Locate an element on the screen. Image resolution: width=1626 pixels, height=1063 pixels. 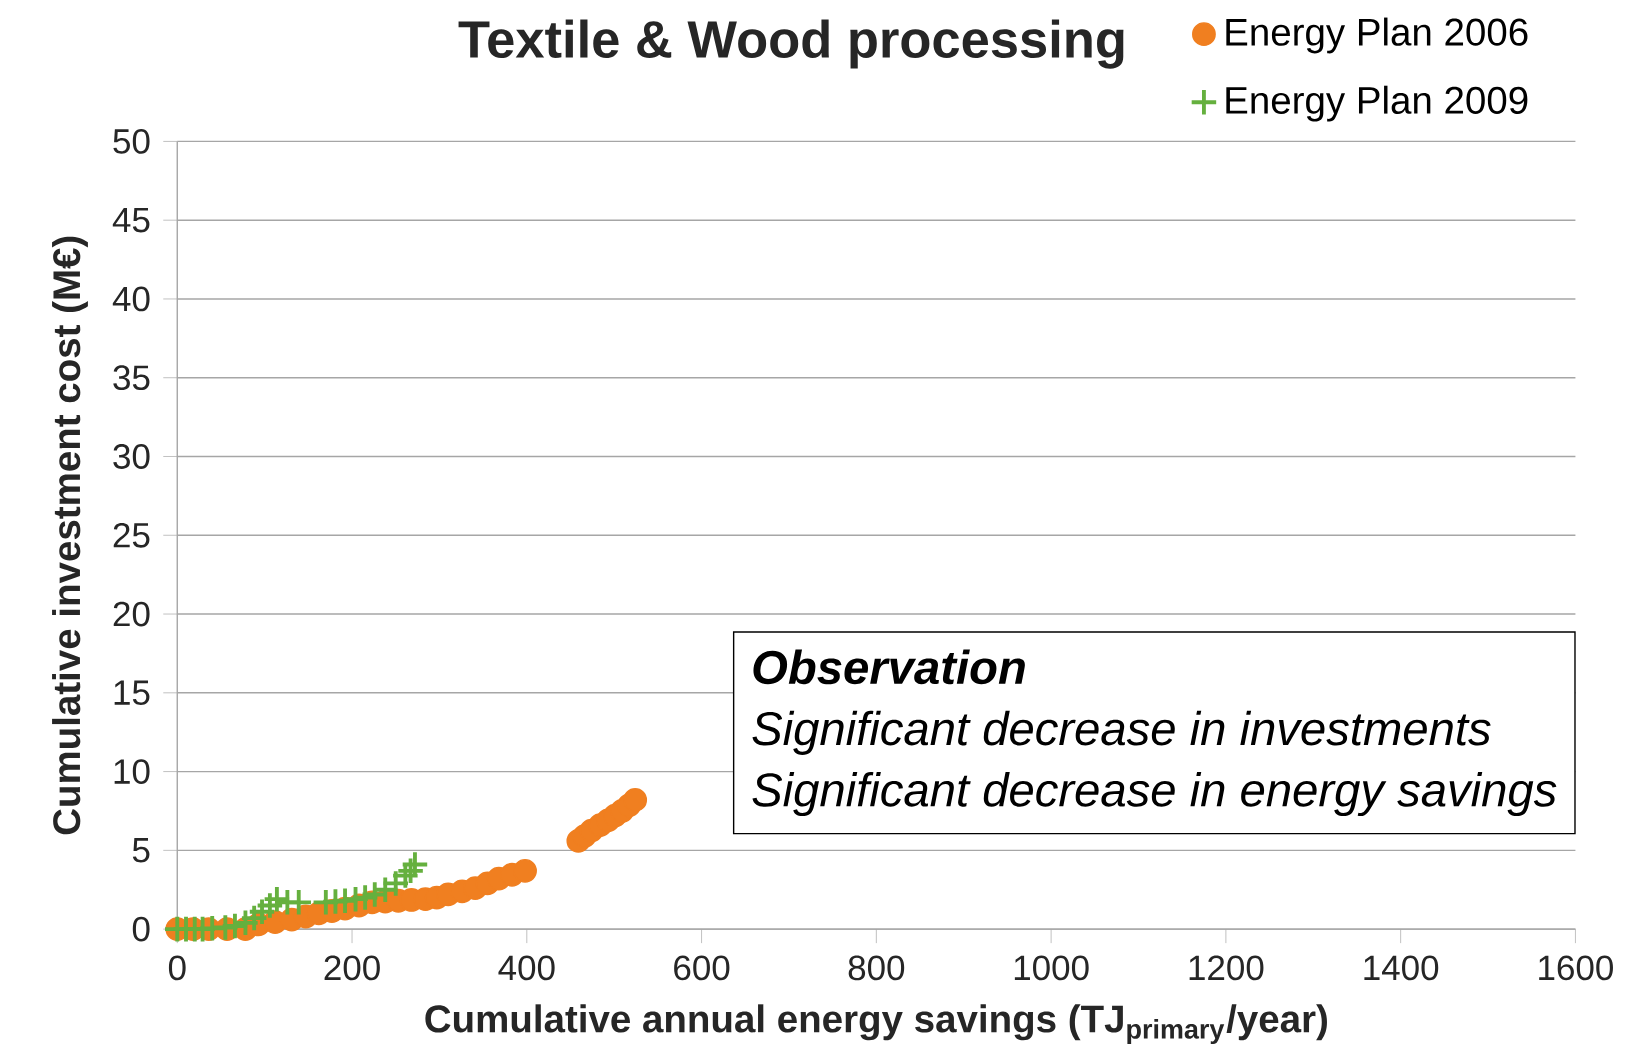
legend-label: Energy Plan 2006 is located at coordinates (1377, 35).